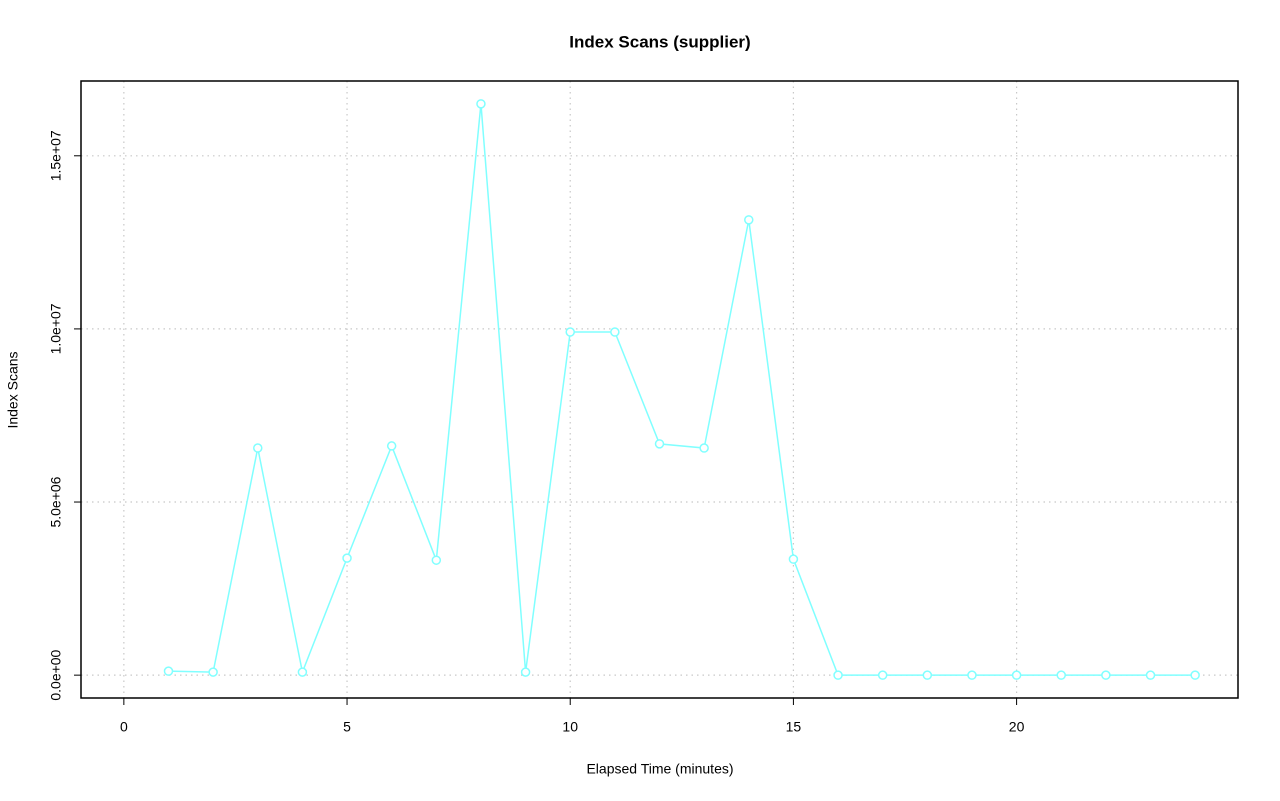 This screenshot has width=1280, height=801. What do you see at coordinates (347, 727) in the screenshot?
I see `x-tick-label: 5` at bounding box center [347, 727].